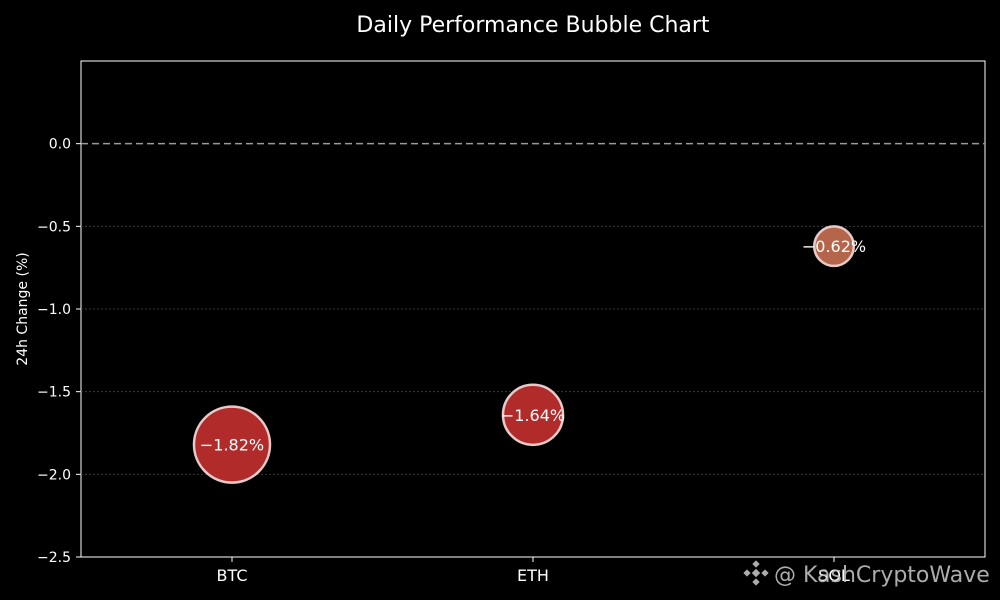 The width and height of the screenshot is (1000, 600). I want to click on watermark: @ KashCryptoWave, so click(866, 574).